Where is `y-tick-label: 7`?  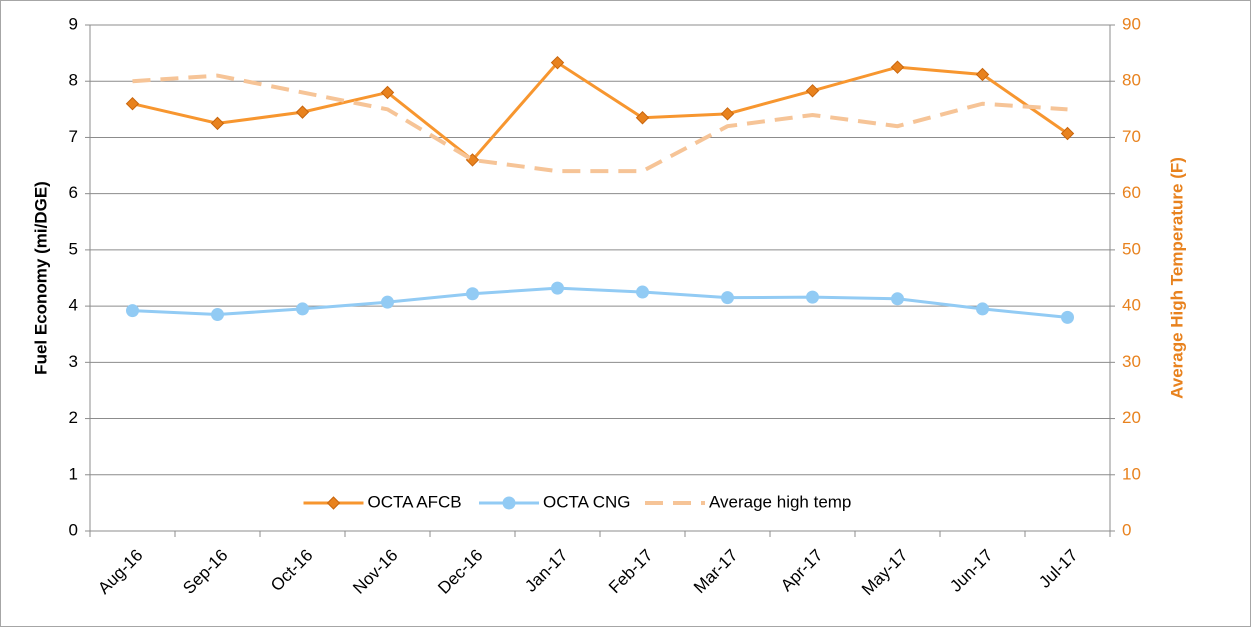 y-tick-label: 7 is located at coordinates (73, 136).